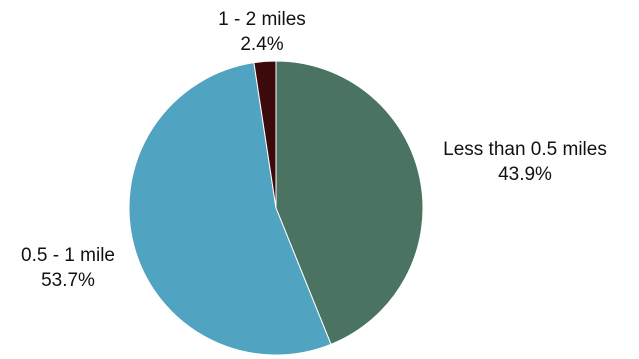 Image resolution: width=639 pixels, height=359 pixels. Describe the element at coordinates (525, 149) in the screenshot. I see `slice-label-name: Less than 0.5 miles` at that location.